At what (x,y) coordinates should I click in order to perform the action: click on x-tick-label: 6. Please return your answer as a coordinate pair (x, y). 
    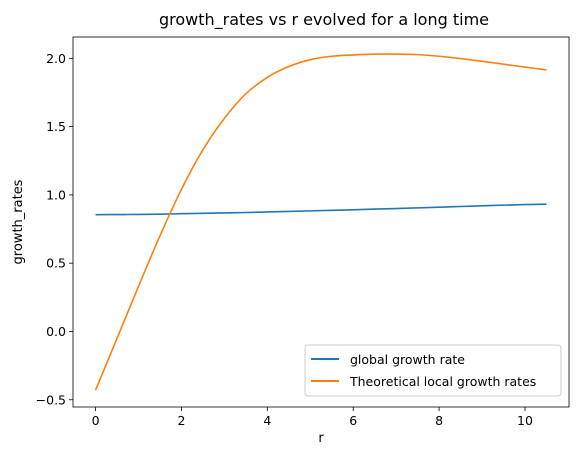
    Looking at the image, I should click on (353, 420).